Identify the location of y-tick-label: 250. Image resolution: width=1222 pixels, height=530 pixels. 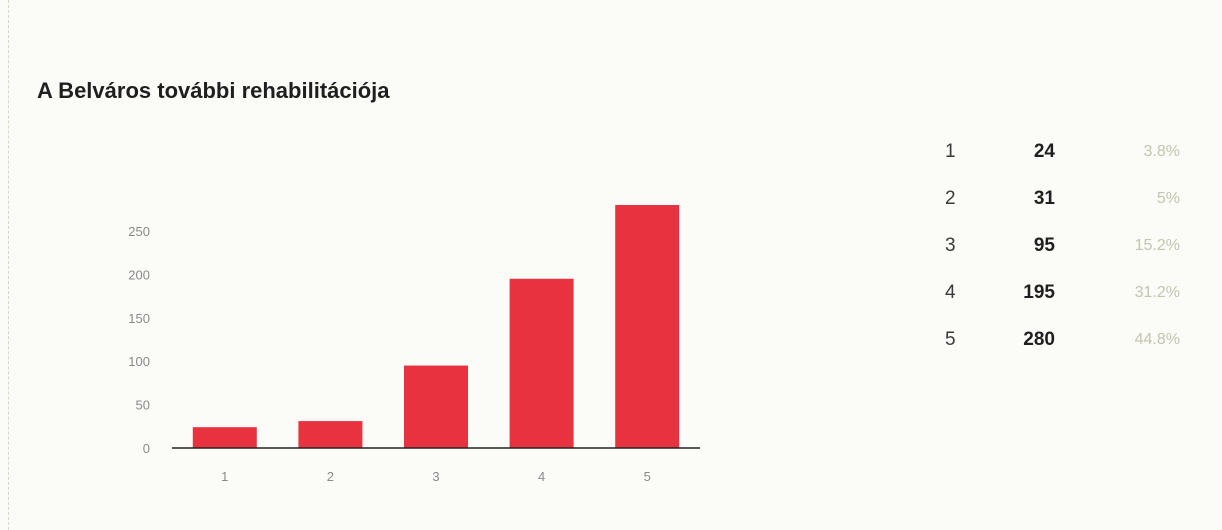
(139, 231).